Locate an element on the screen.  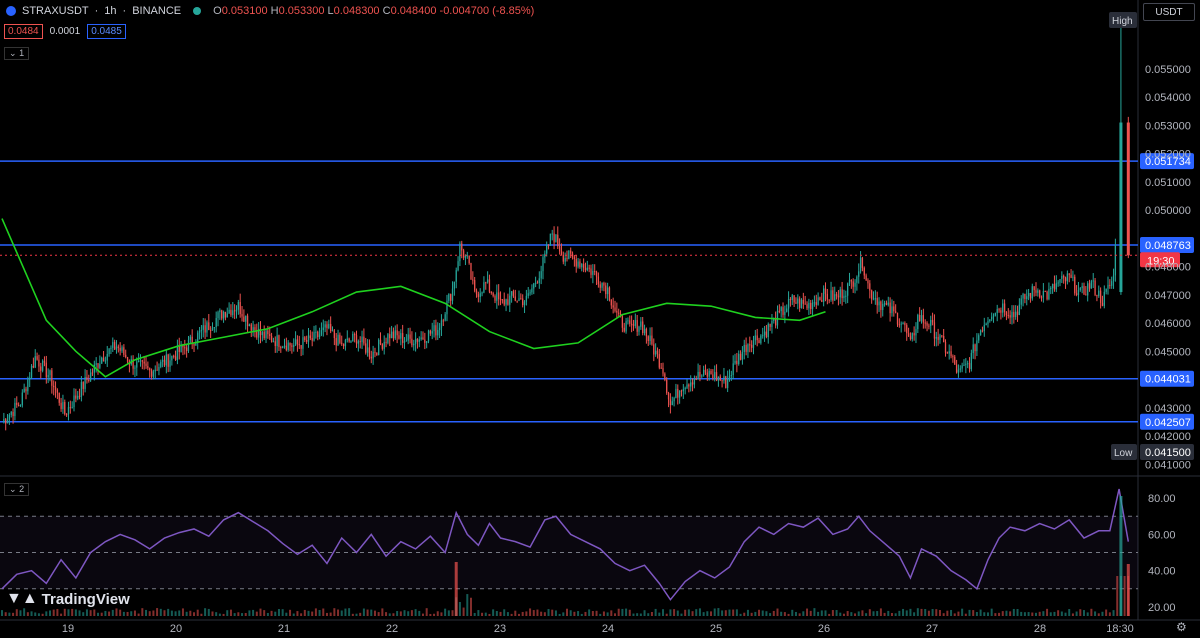
main-pane-toggle: ⌄ 1 is located at coordinates (17, 53).